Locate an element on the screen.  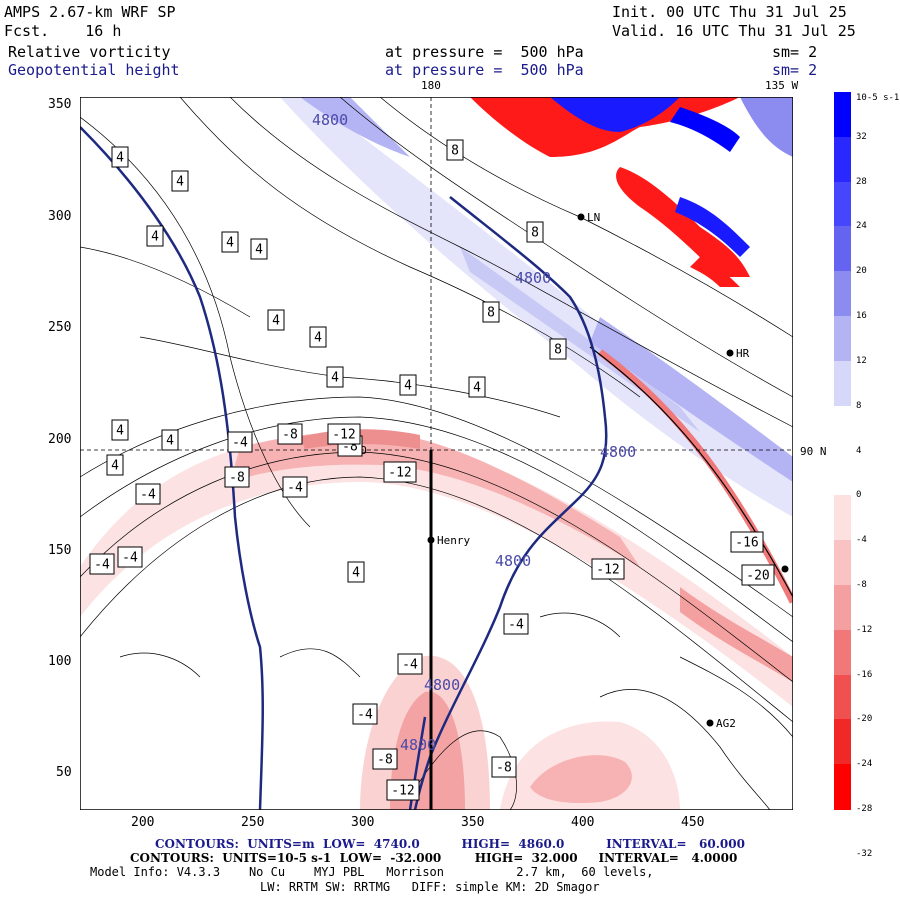
height-label-3: 4800 is located at coordinates (618, 452).